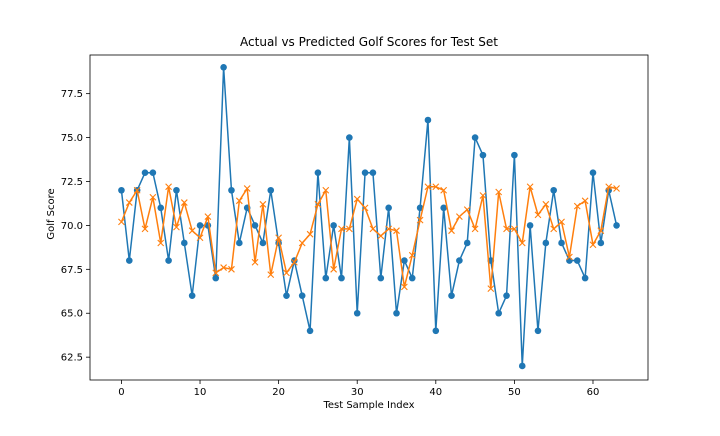  I want to click on x-tick-label: 40, so click(435, 392).